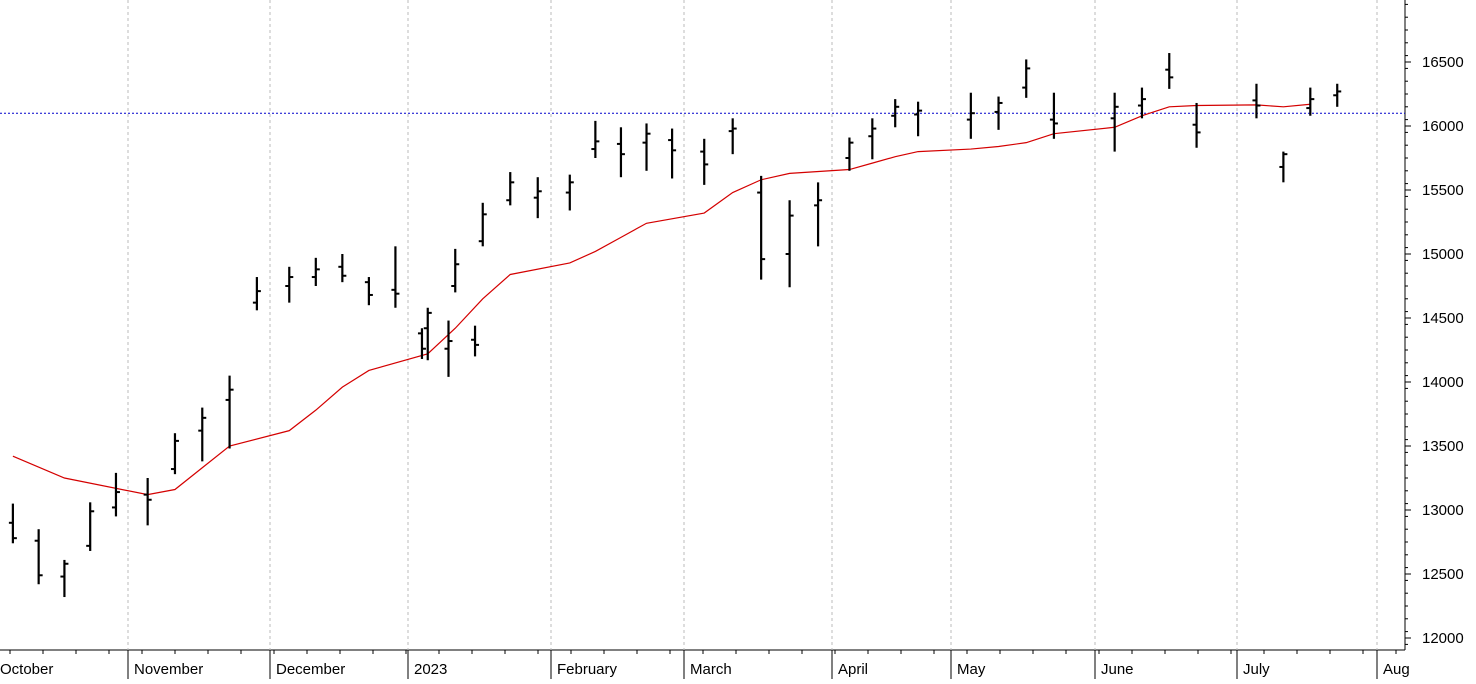 The width and height of the screenshot is (1476, 684). Describe the element at coordinates (711, 669) in the screenshot. I see `x-tick-label: March` at that location.